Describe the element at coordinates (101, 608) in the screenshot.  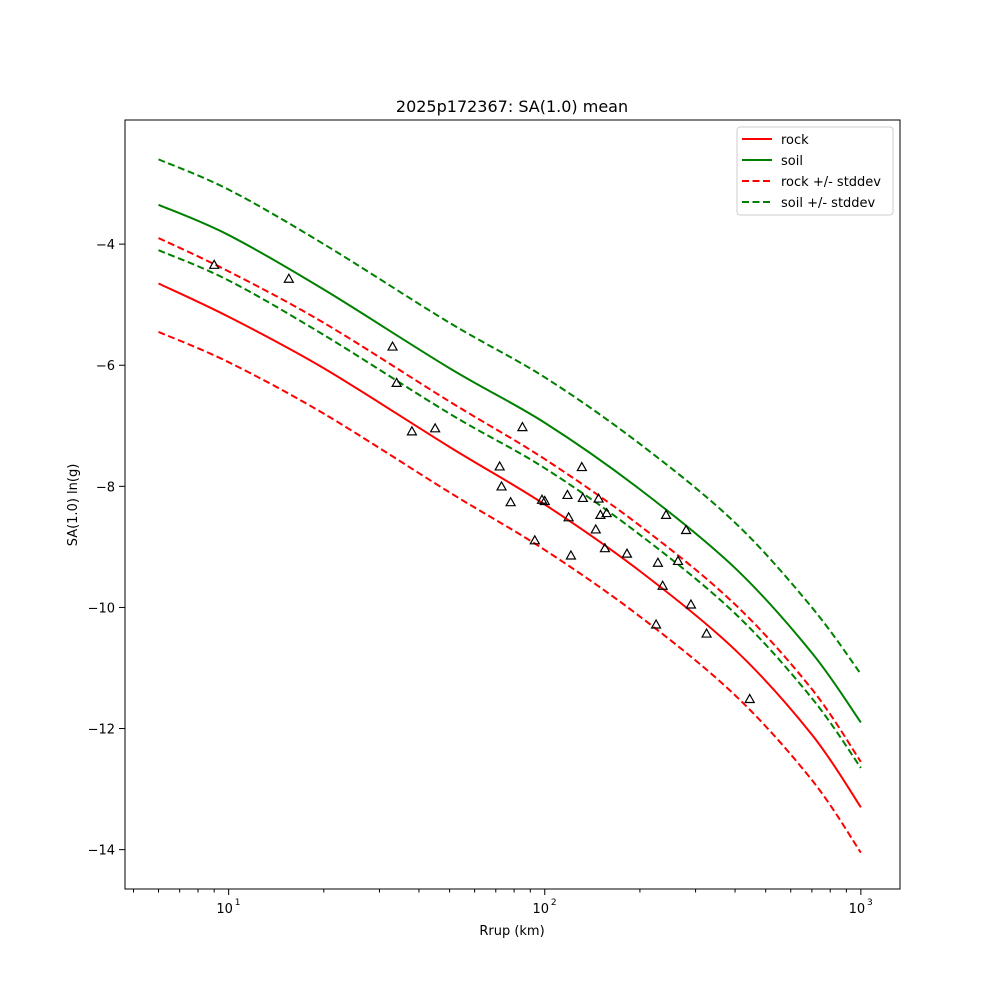
I see `y-tick-label: −10` at that location.